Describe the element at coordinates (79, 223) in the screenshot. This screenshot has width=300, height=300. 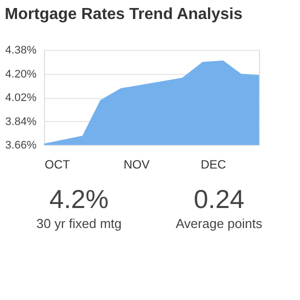
I see `text: 30 yr fixed mtg` at that location.